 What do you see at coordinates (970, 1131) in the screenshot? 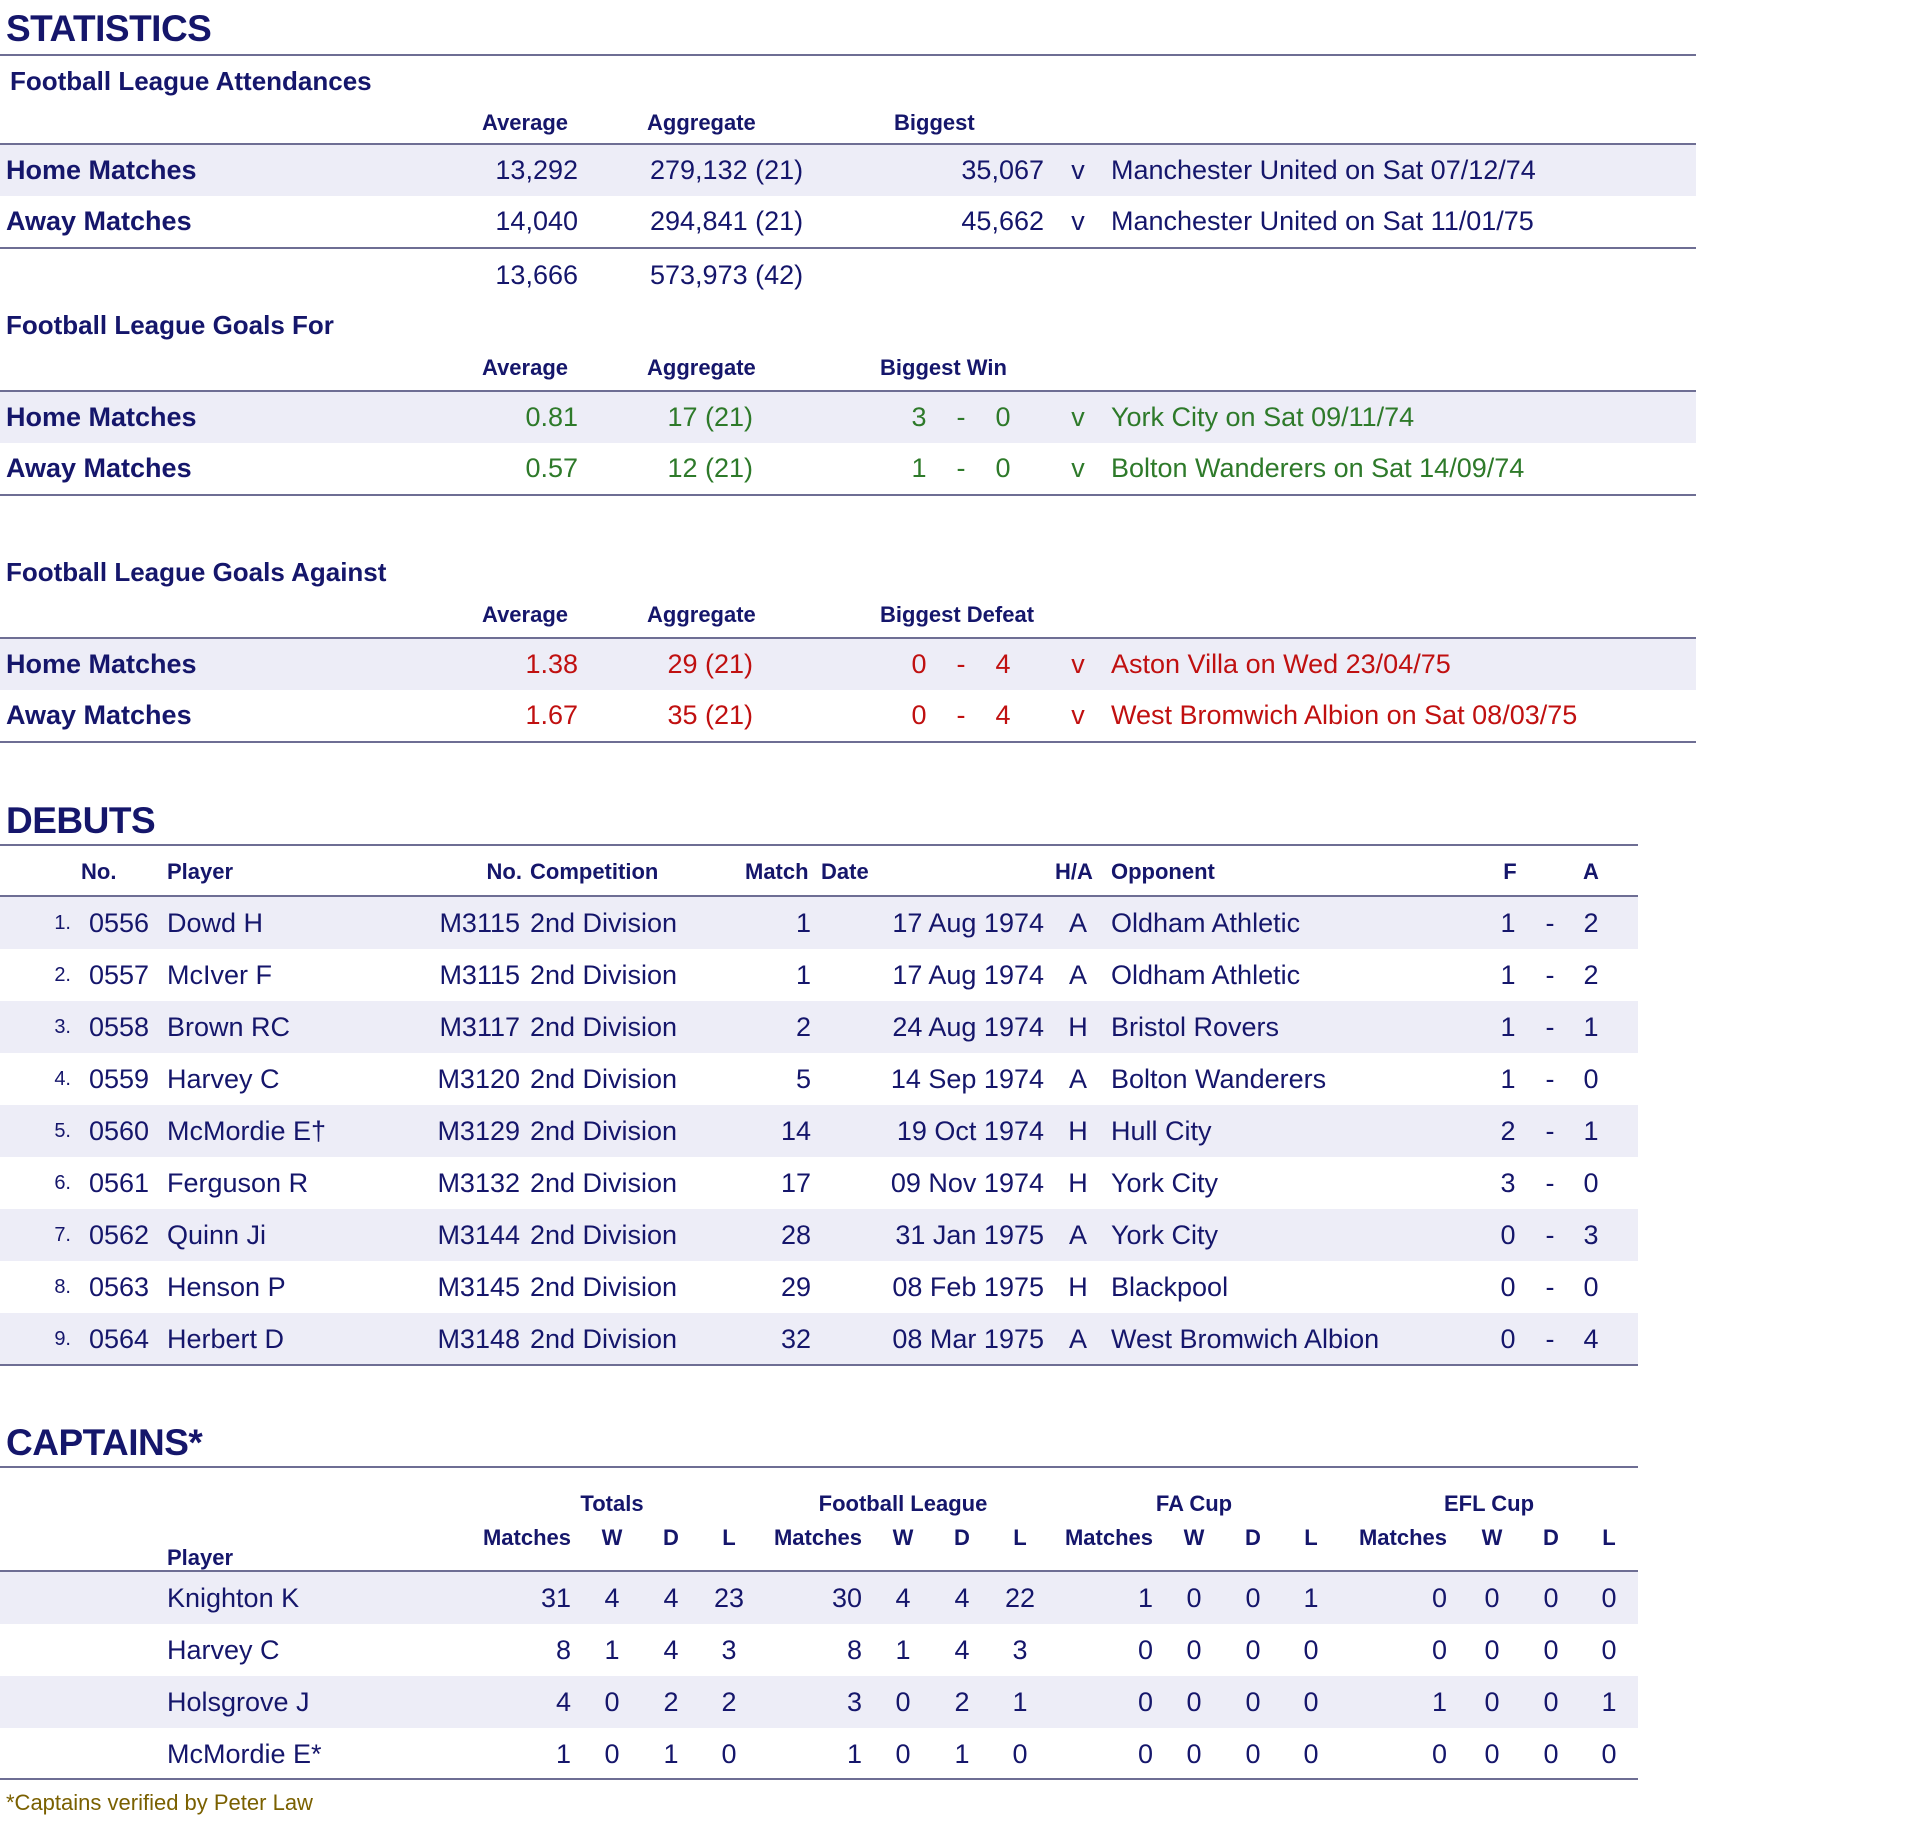
I see `date: 19 Oct 1974` at bounding box center [970, 1131].